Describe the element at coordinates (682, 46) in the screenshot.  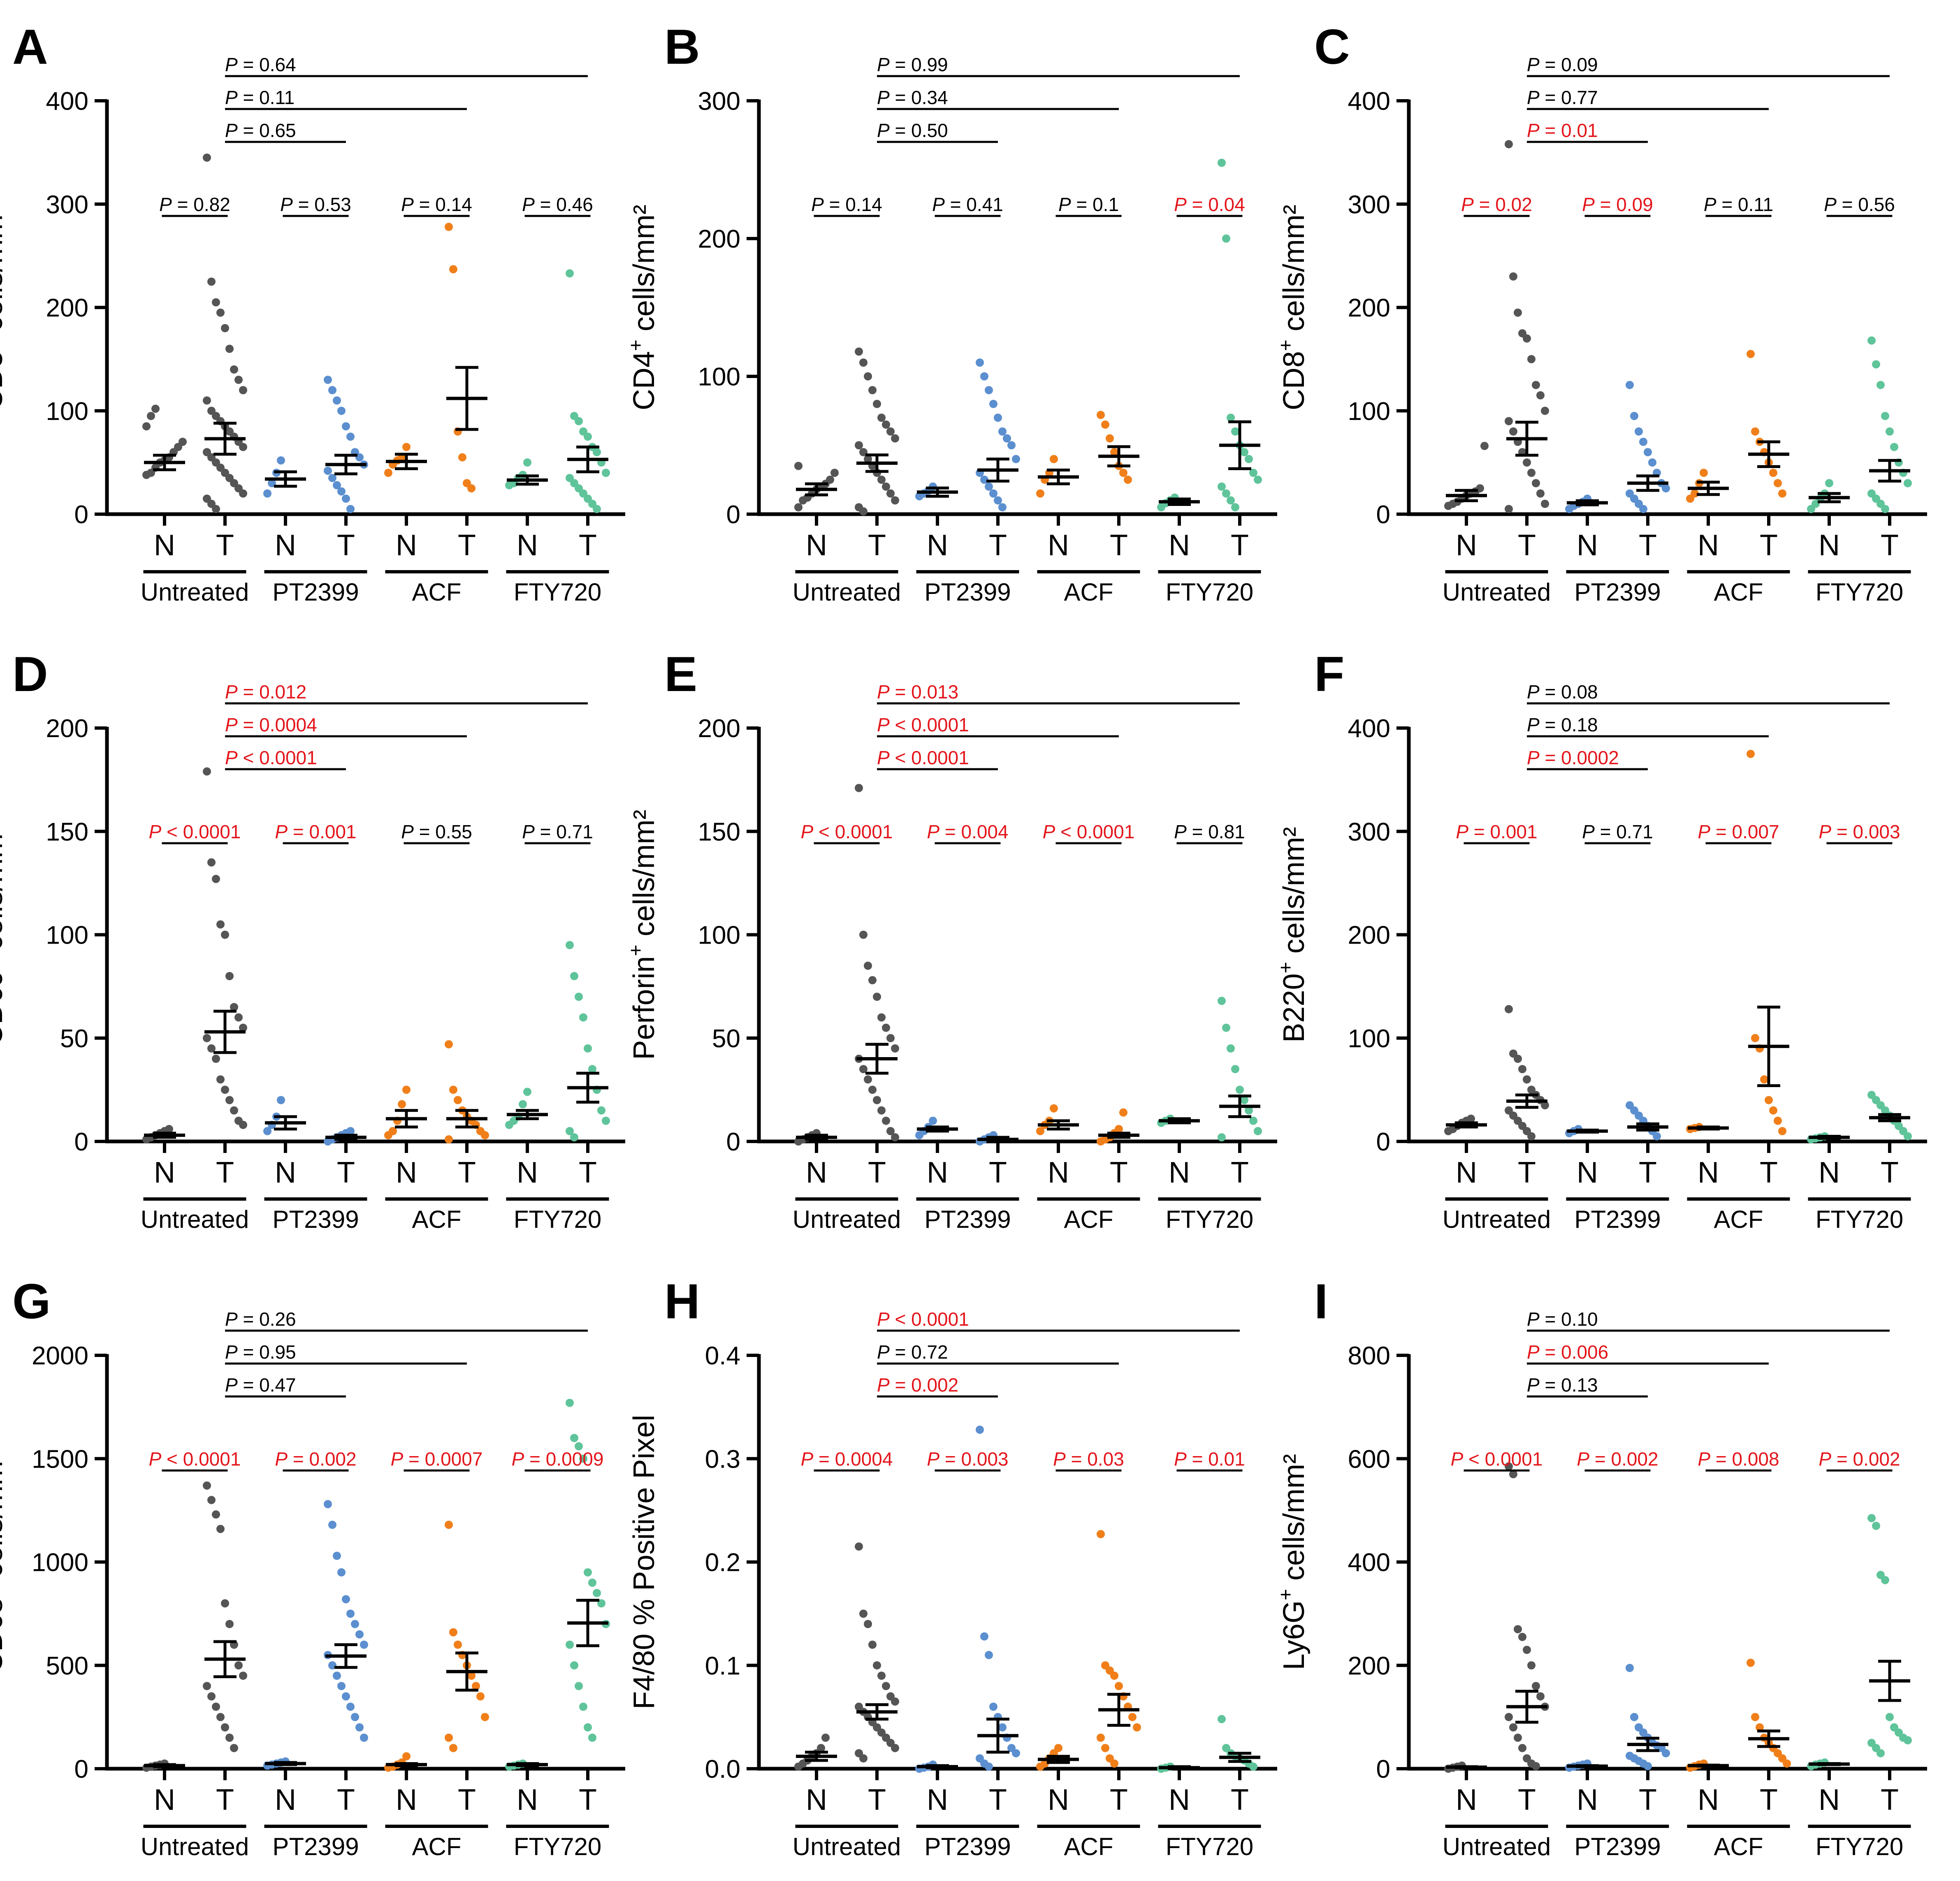
I see `panel-letter: B` at that location.